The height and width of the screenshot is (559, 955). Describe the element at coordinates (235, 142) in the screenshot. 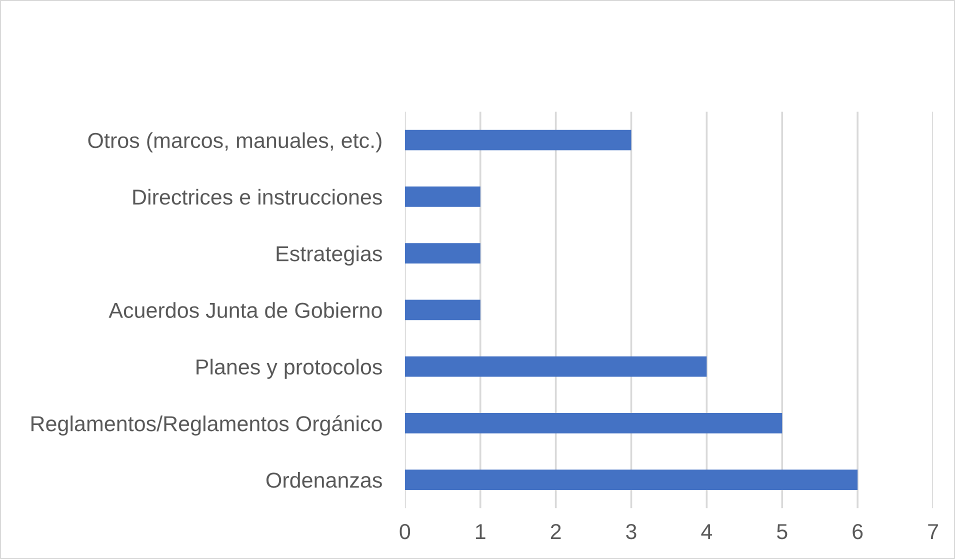

I see `y-tick-label: Otros (marcos, manuales, etc.)` at that location.